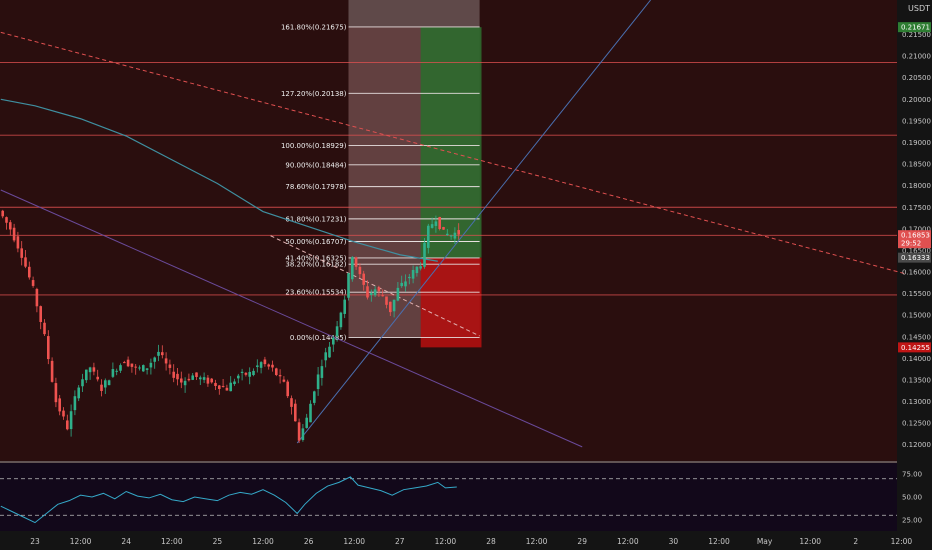 This screenshot has height=550, width=932. I want to click on price-tick-label: 0.12500, so click(916, 424).